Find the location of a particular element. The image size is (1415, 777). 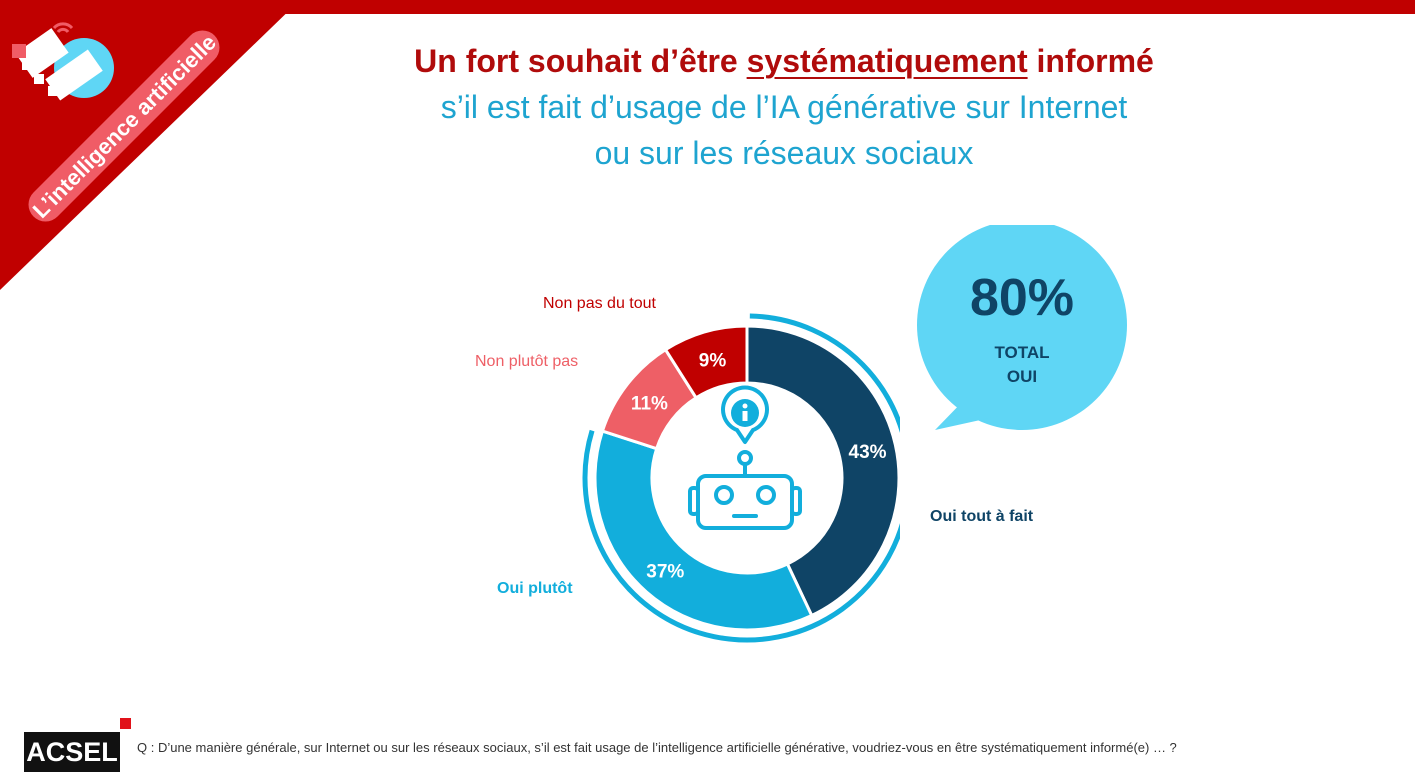

title-emphasis: systématiquement is located at coordinates (887, 61).